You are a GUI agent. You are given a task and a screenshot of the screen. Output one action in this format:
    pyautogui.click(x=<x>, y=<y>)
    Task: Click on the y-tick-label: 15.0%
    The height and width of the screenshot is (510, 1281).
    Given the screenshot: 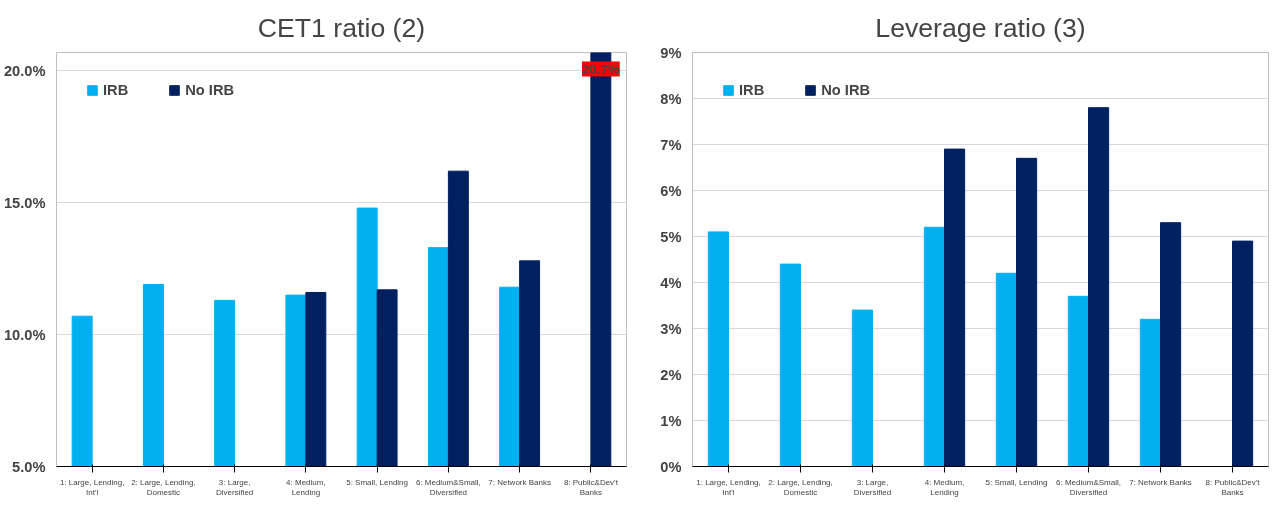 What is the action you would take?
    pyautogui.click(x=24, y=202)
    